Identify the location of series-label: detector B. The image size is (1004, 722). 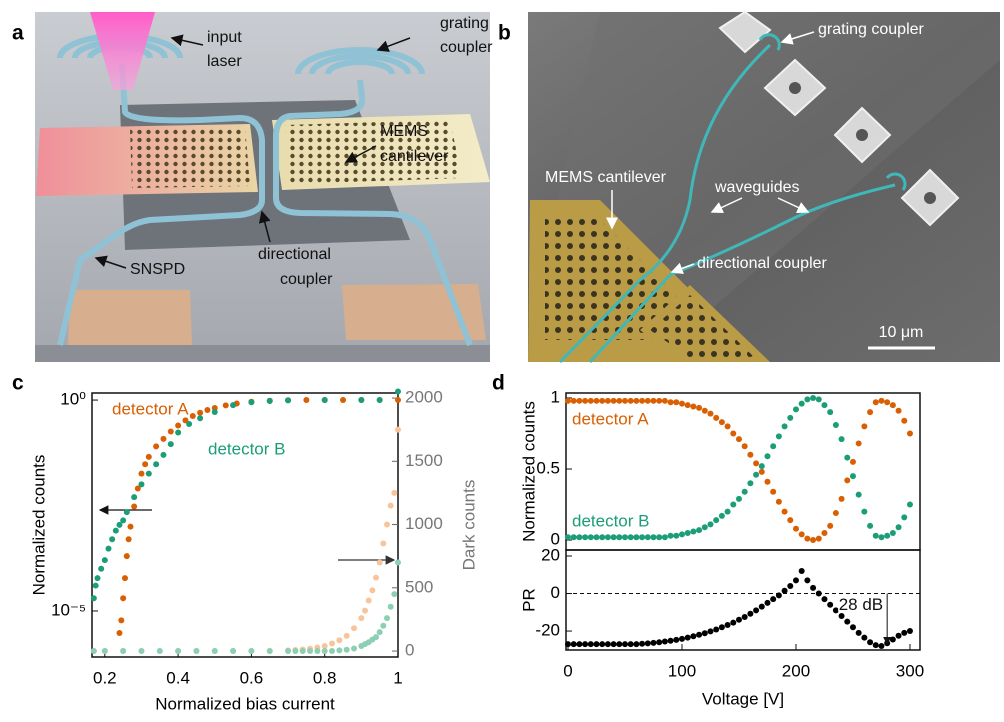
(247, 448).